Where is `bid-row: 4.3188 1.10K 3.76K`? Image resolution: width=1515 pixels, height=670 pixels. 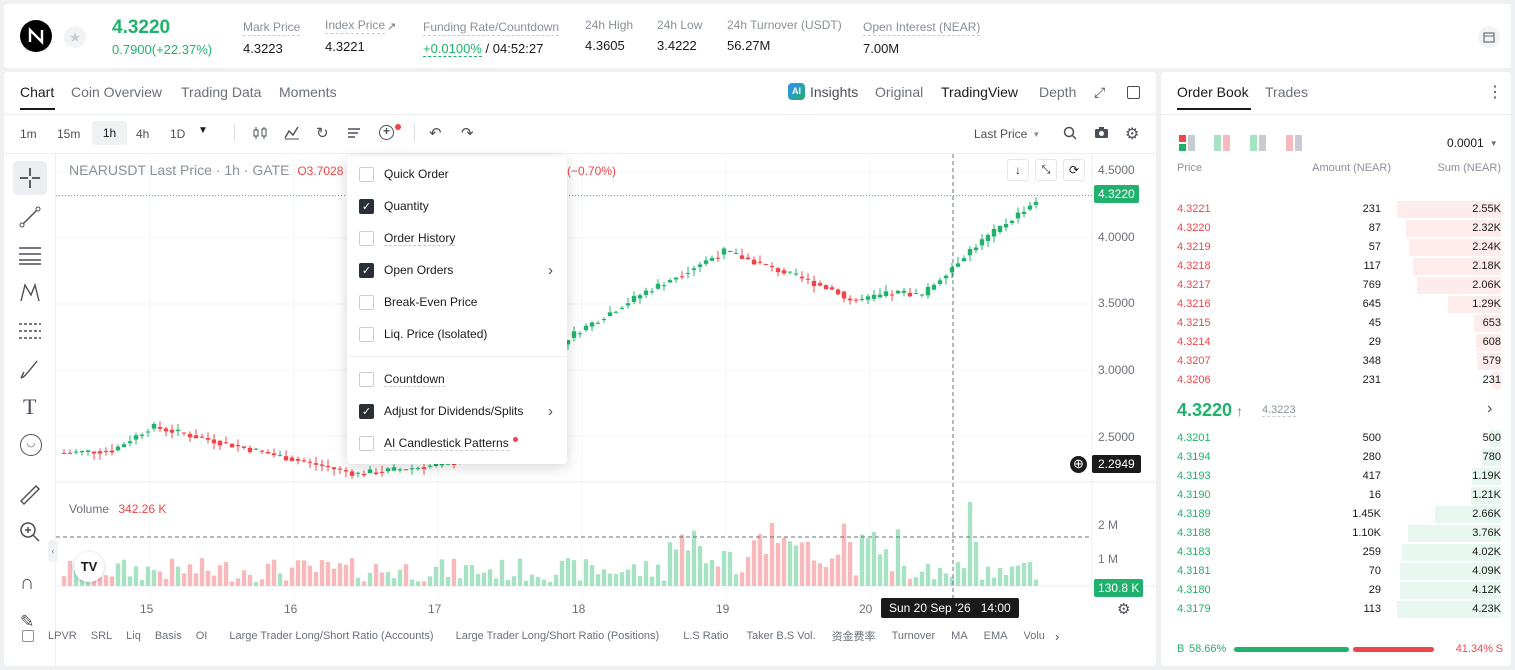
bid-row: 4.3188 1.10K 3.76K is located at coordinates (1336, 533).